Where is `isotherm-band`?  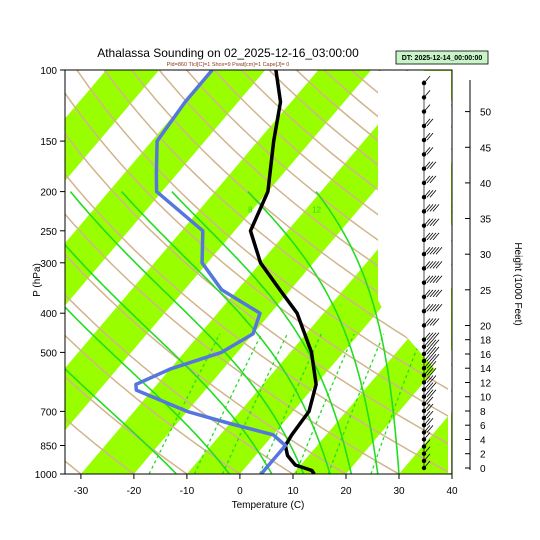 isotherm-band is located at coordinates (112, 125).